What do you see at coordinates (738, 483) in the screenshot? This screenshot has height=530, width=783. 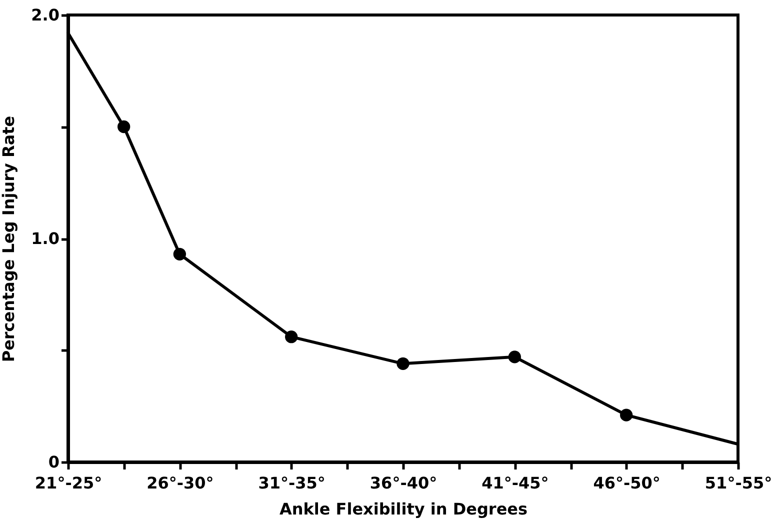 I see `x-tick-label: 51°-55°` at bounding box center [738, 483].